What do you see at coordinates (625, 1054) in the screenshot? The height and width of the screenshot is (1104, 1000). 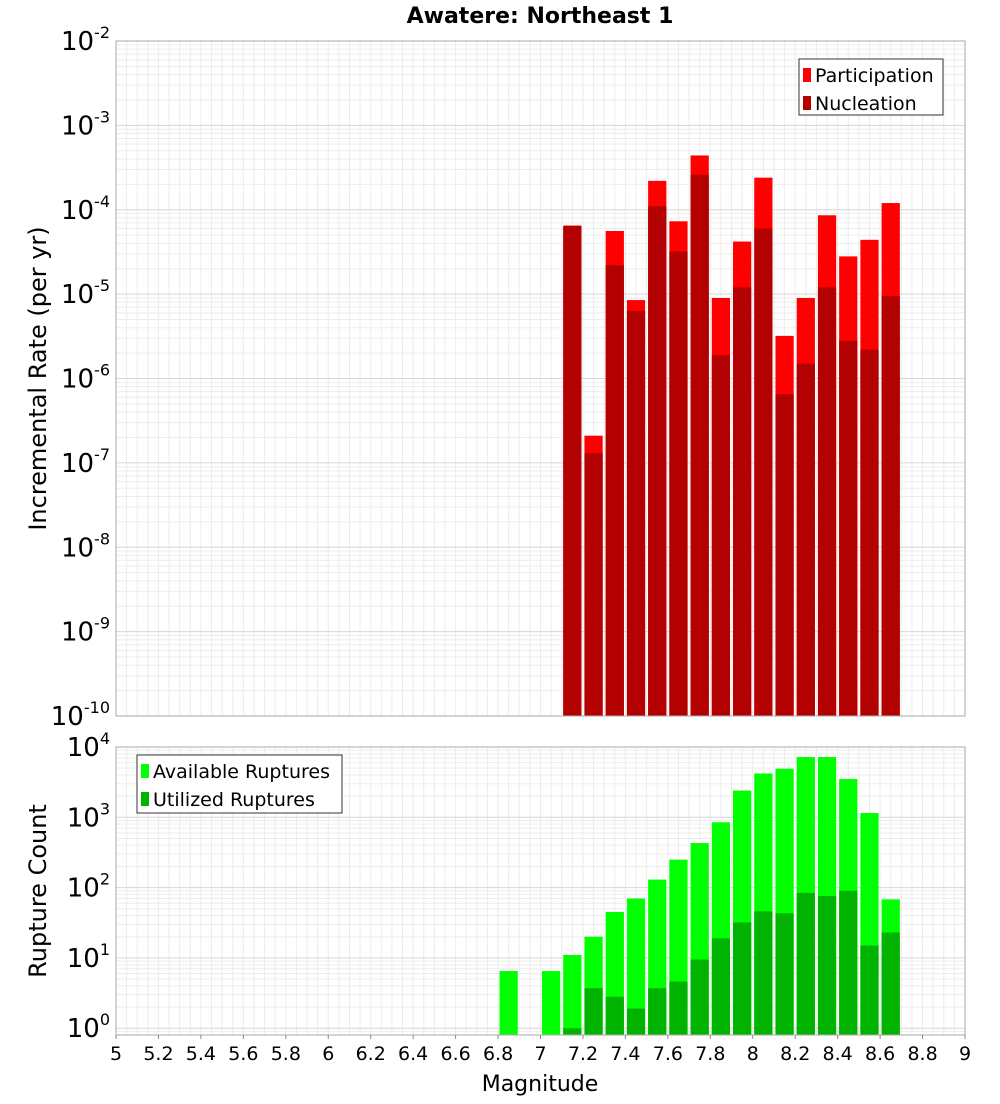 I see `x-tick-label: 7.4` at bounding box center [625, 1054].